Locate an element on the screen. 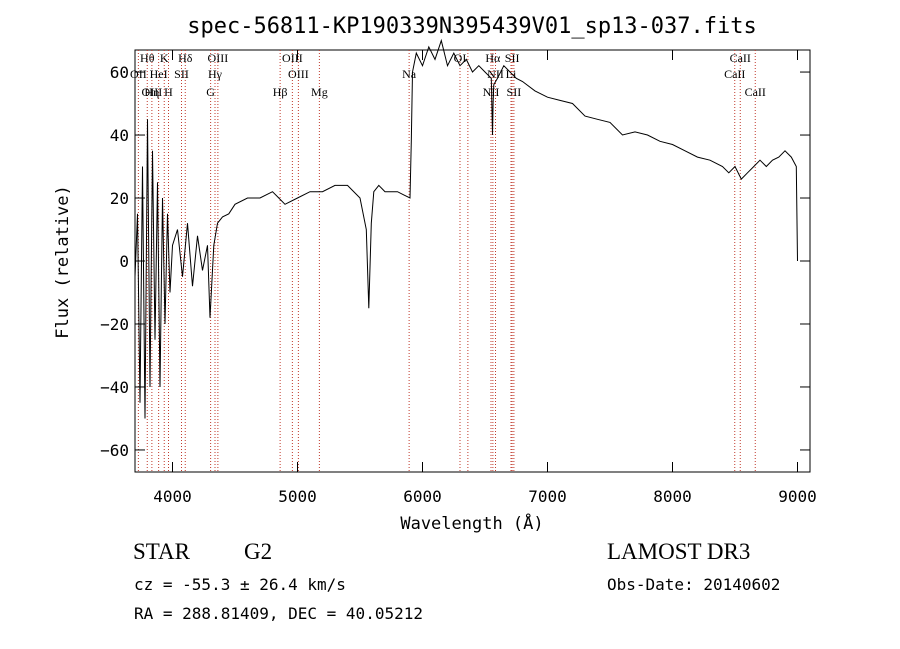  x-tick-label: 7000 is located at coordinates (547, 496).